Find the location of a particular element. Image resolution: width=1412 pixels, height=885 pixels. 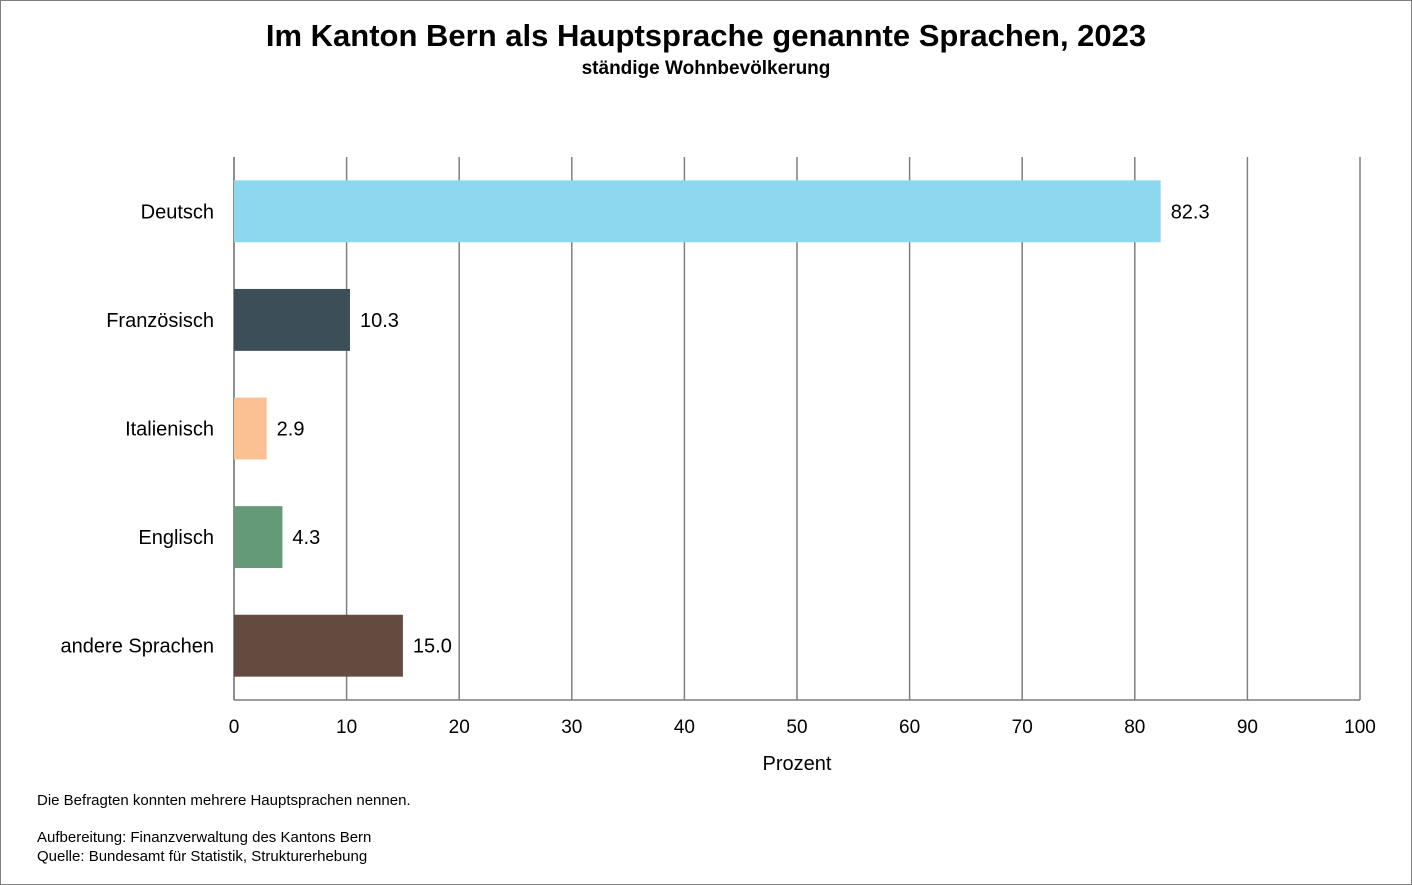

x-tick-label: 30 is located at coordinates (571, 727).